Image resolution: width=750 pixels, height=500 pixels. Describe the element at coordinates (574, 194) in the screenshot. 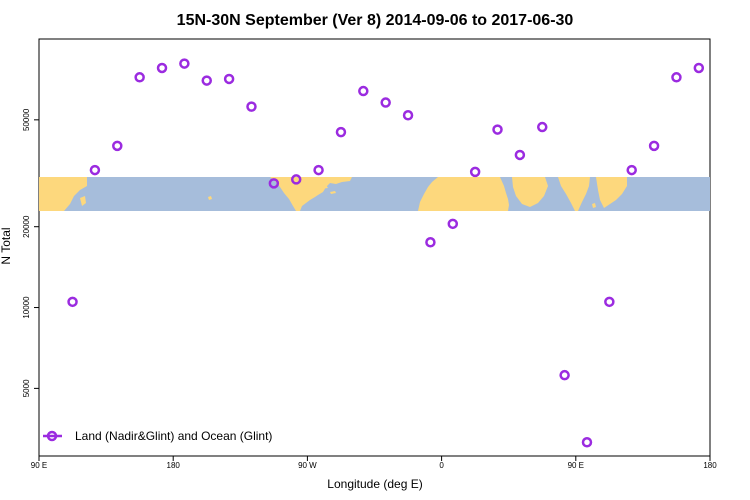

I see `land-mass-india` at that location.